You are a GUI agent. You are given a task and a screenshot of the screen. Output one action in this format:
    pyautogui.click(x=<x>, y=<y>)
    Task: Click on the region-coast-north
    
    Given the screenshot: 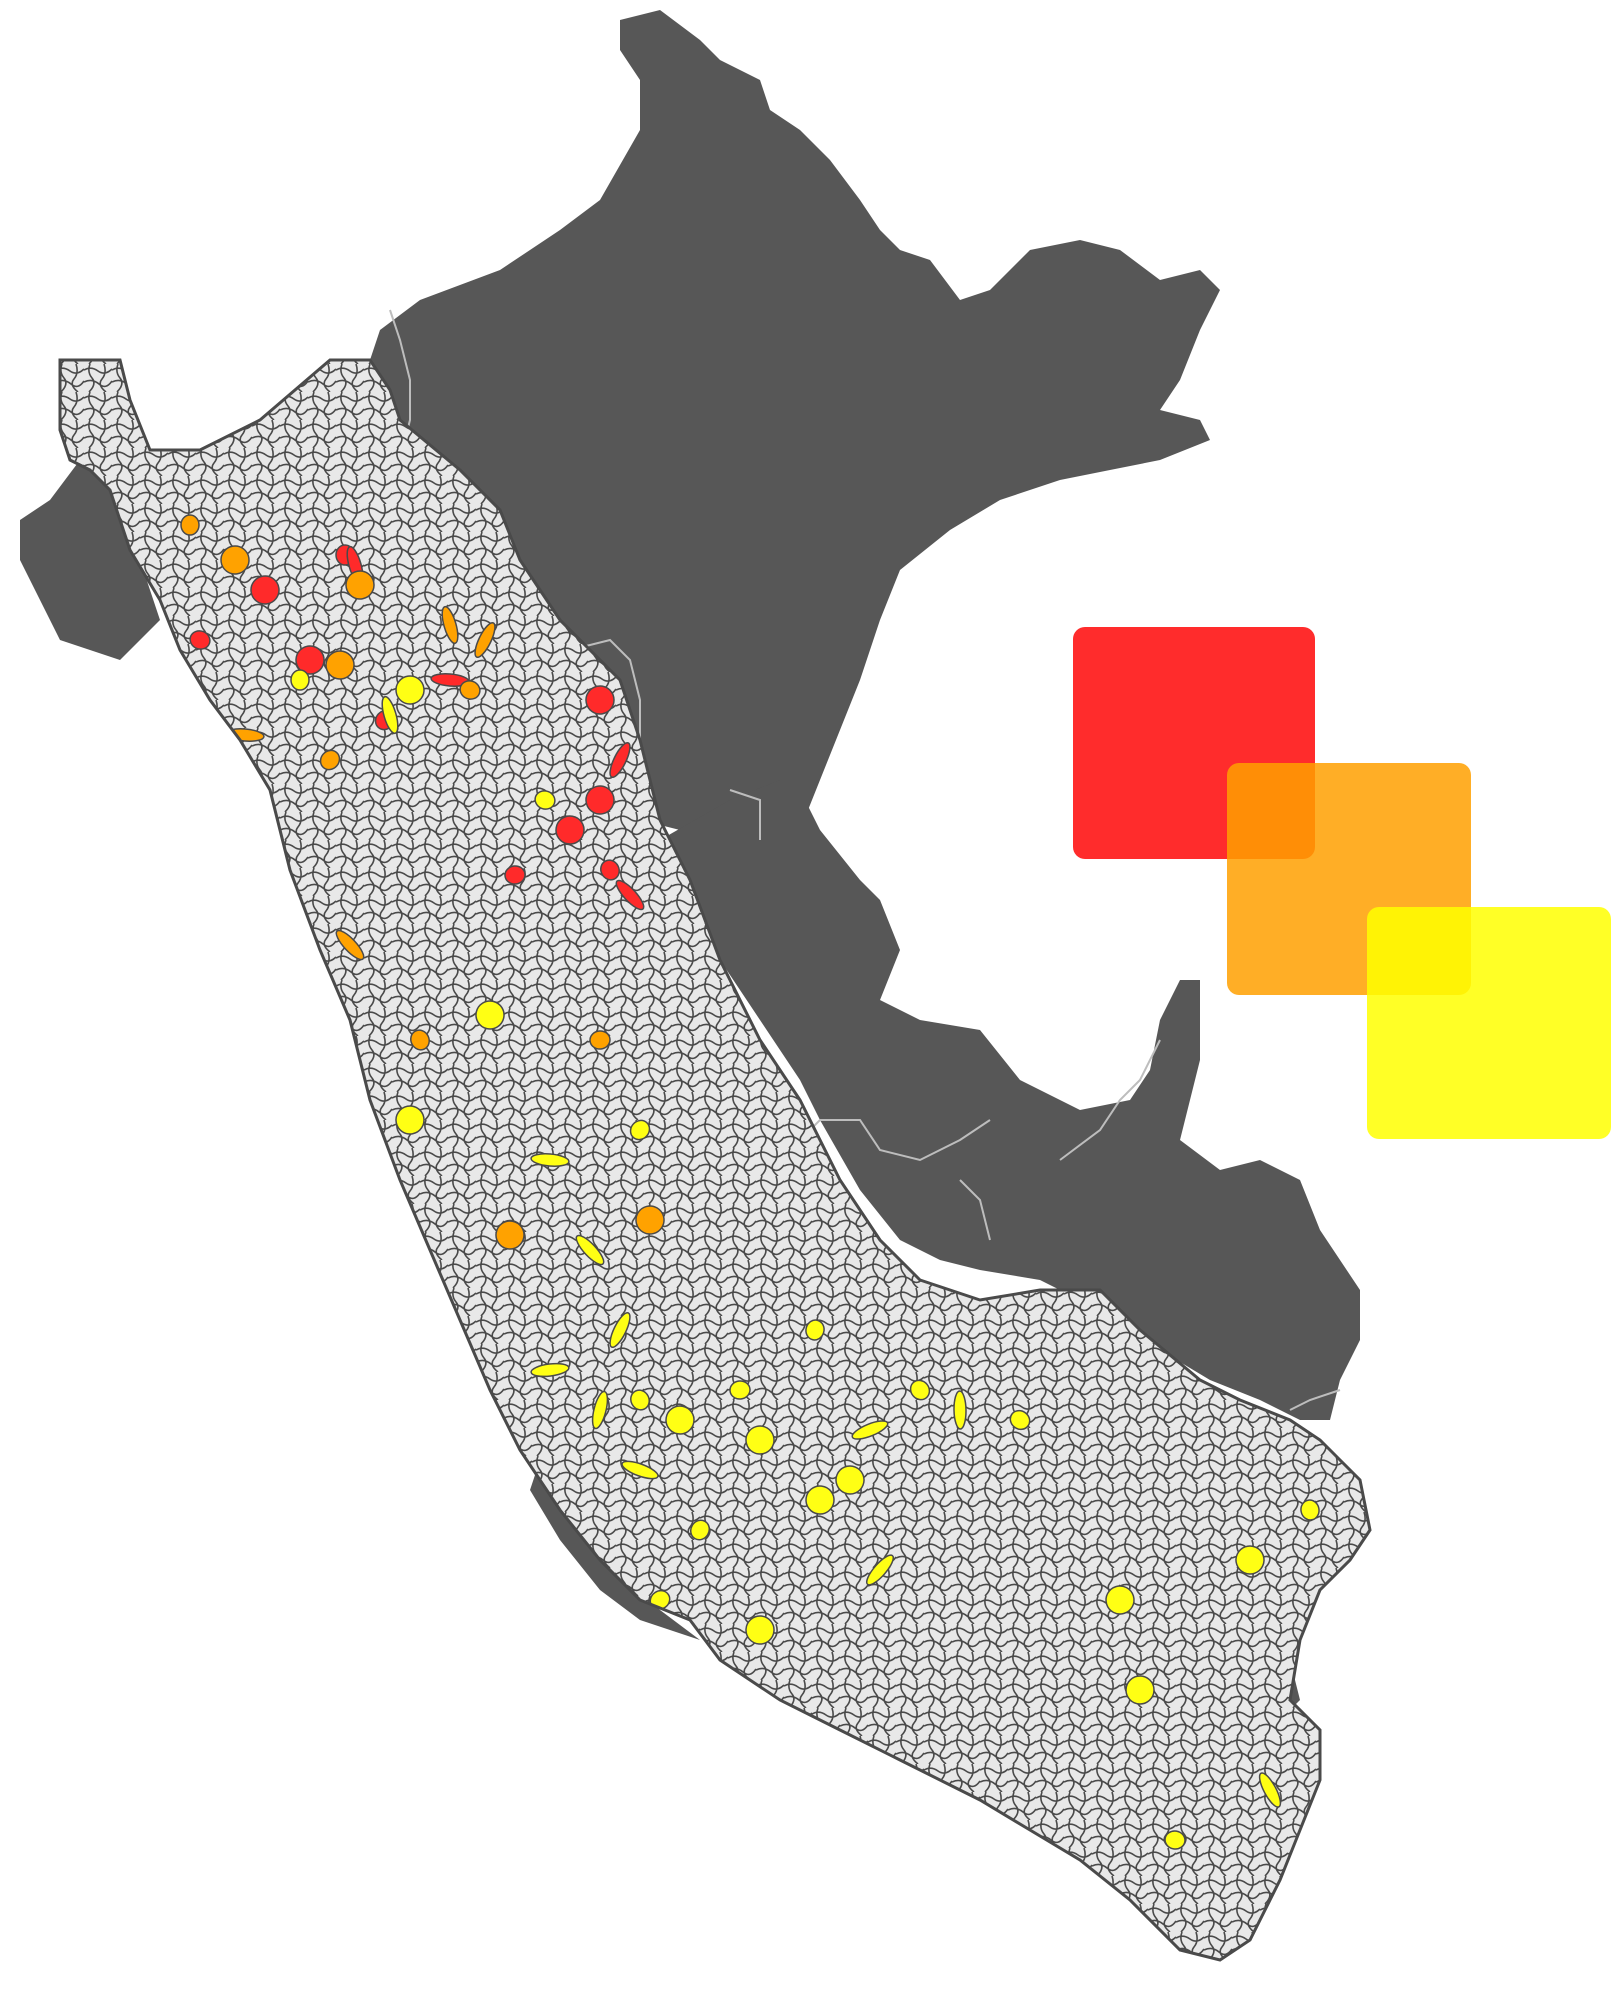 What is the action you would take?
    pyautogui.click(x=90, y=560)
    